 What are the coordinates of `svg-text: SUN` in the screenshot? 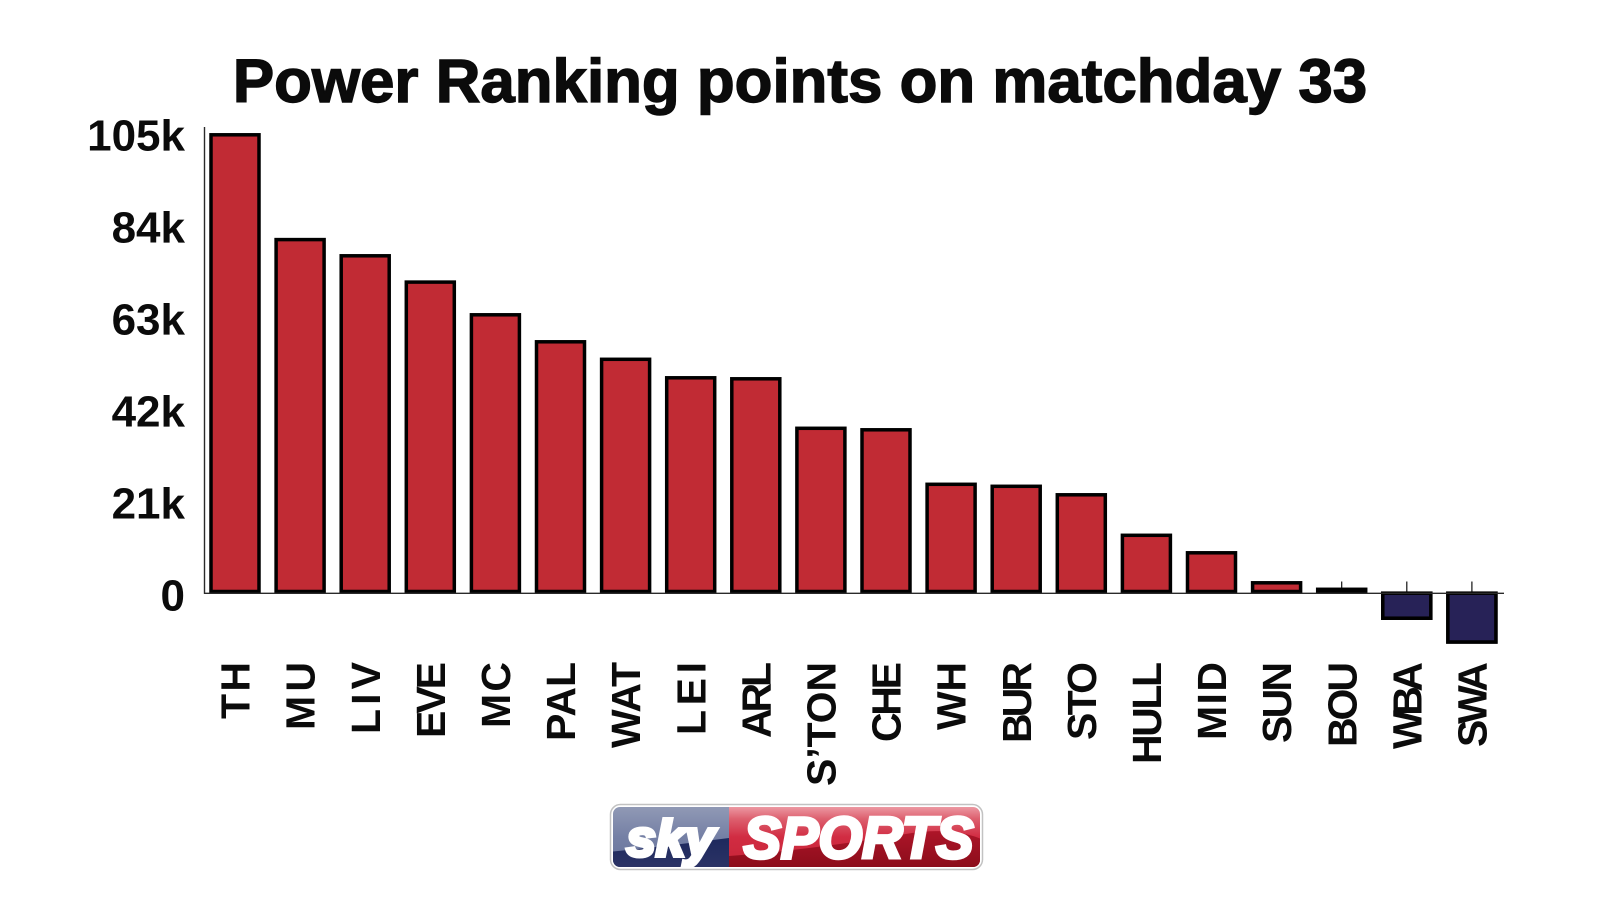 It's located at (1277, 702).